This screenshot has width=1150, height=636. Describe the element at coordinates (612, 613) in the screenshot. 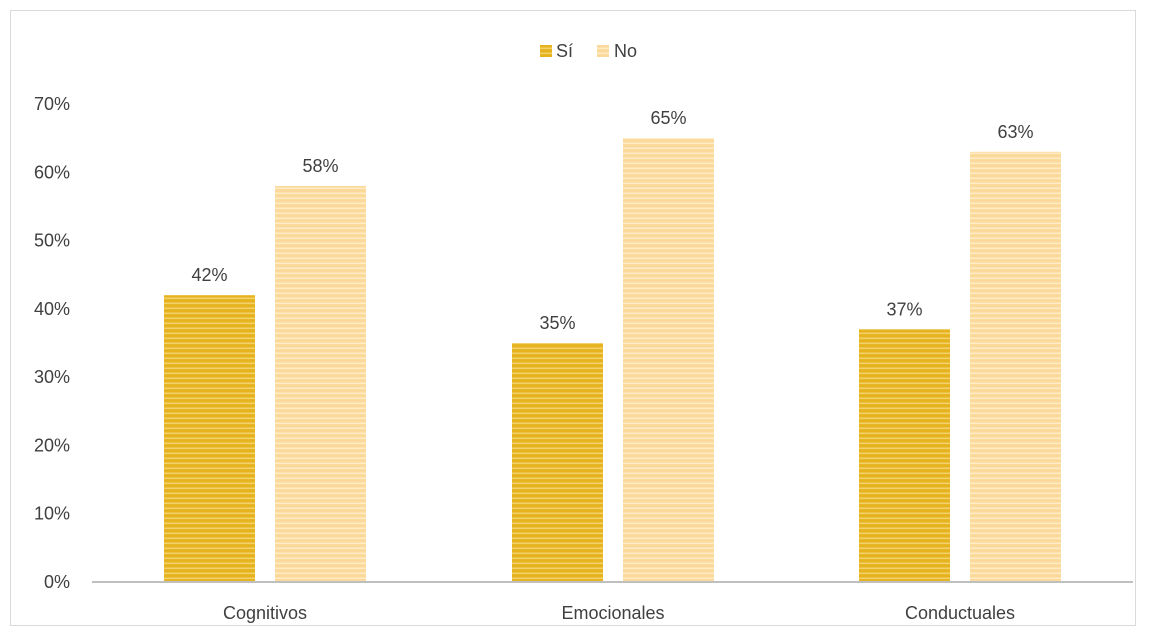

I see `x-tick-label: Emocionales` at that location.